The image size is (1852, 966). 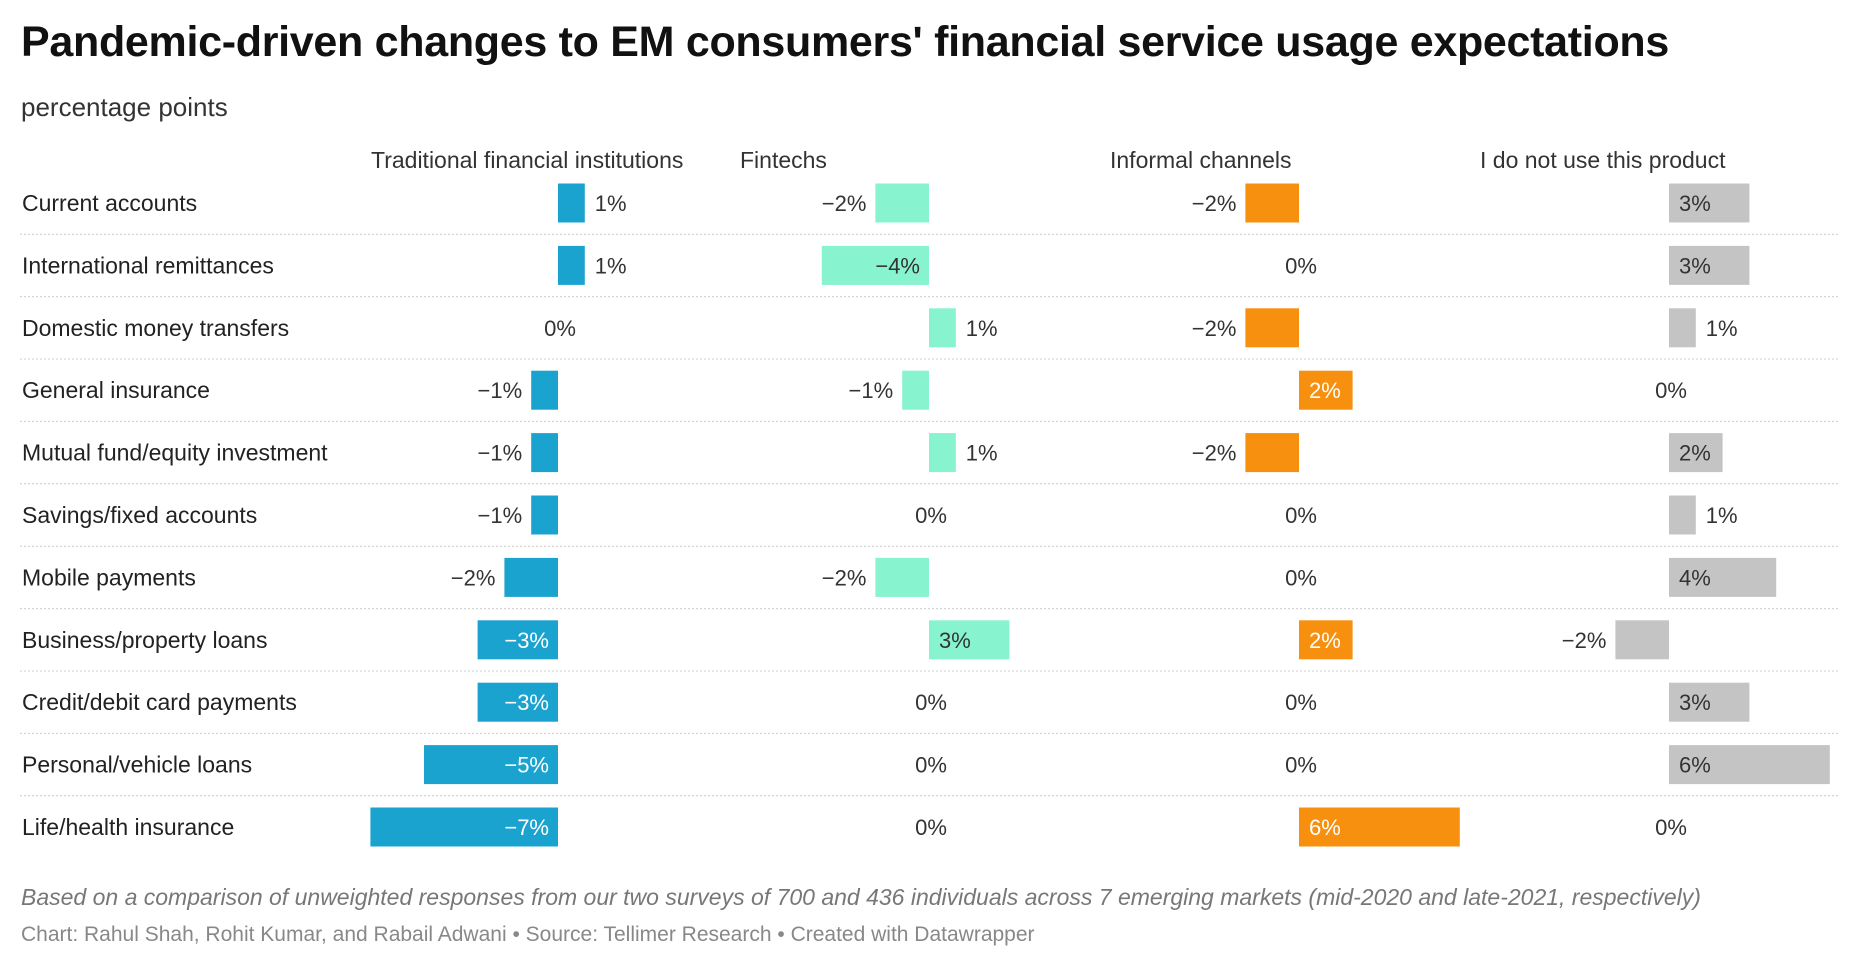 What do you see at coordinates (1201, 160) in the screenshot?
I see `column-header: Informal channels` at bounding box center [1201, 160].